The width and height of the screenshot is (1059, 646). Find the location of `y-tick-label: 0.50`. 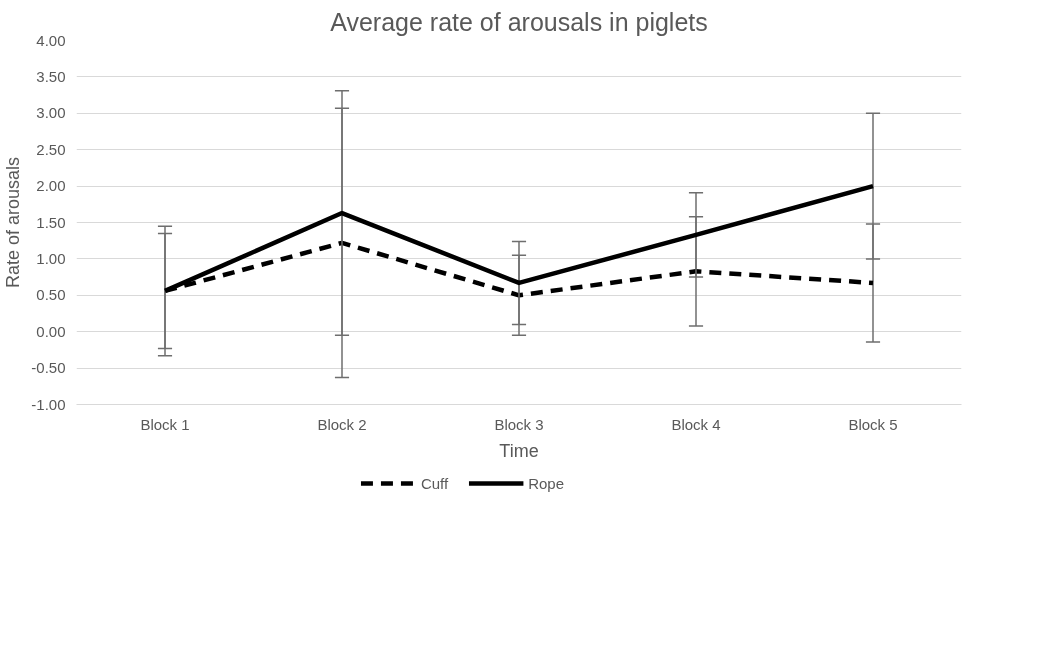

y-tick-label: 0.50 is located at coordinates (51, 295).